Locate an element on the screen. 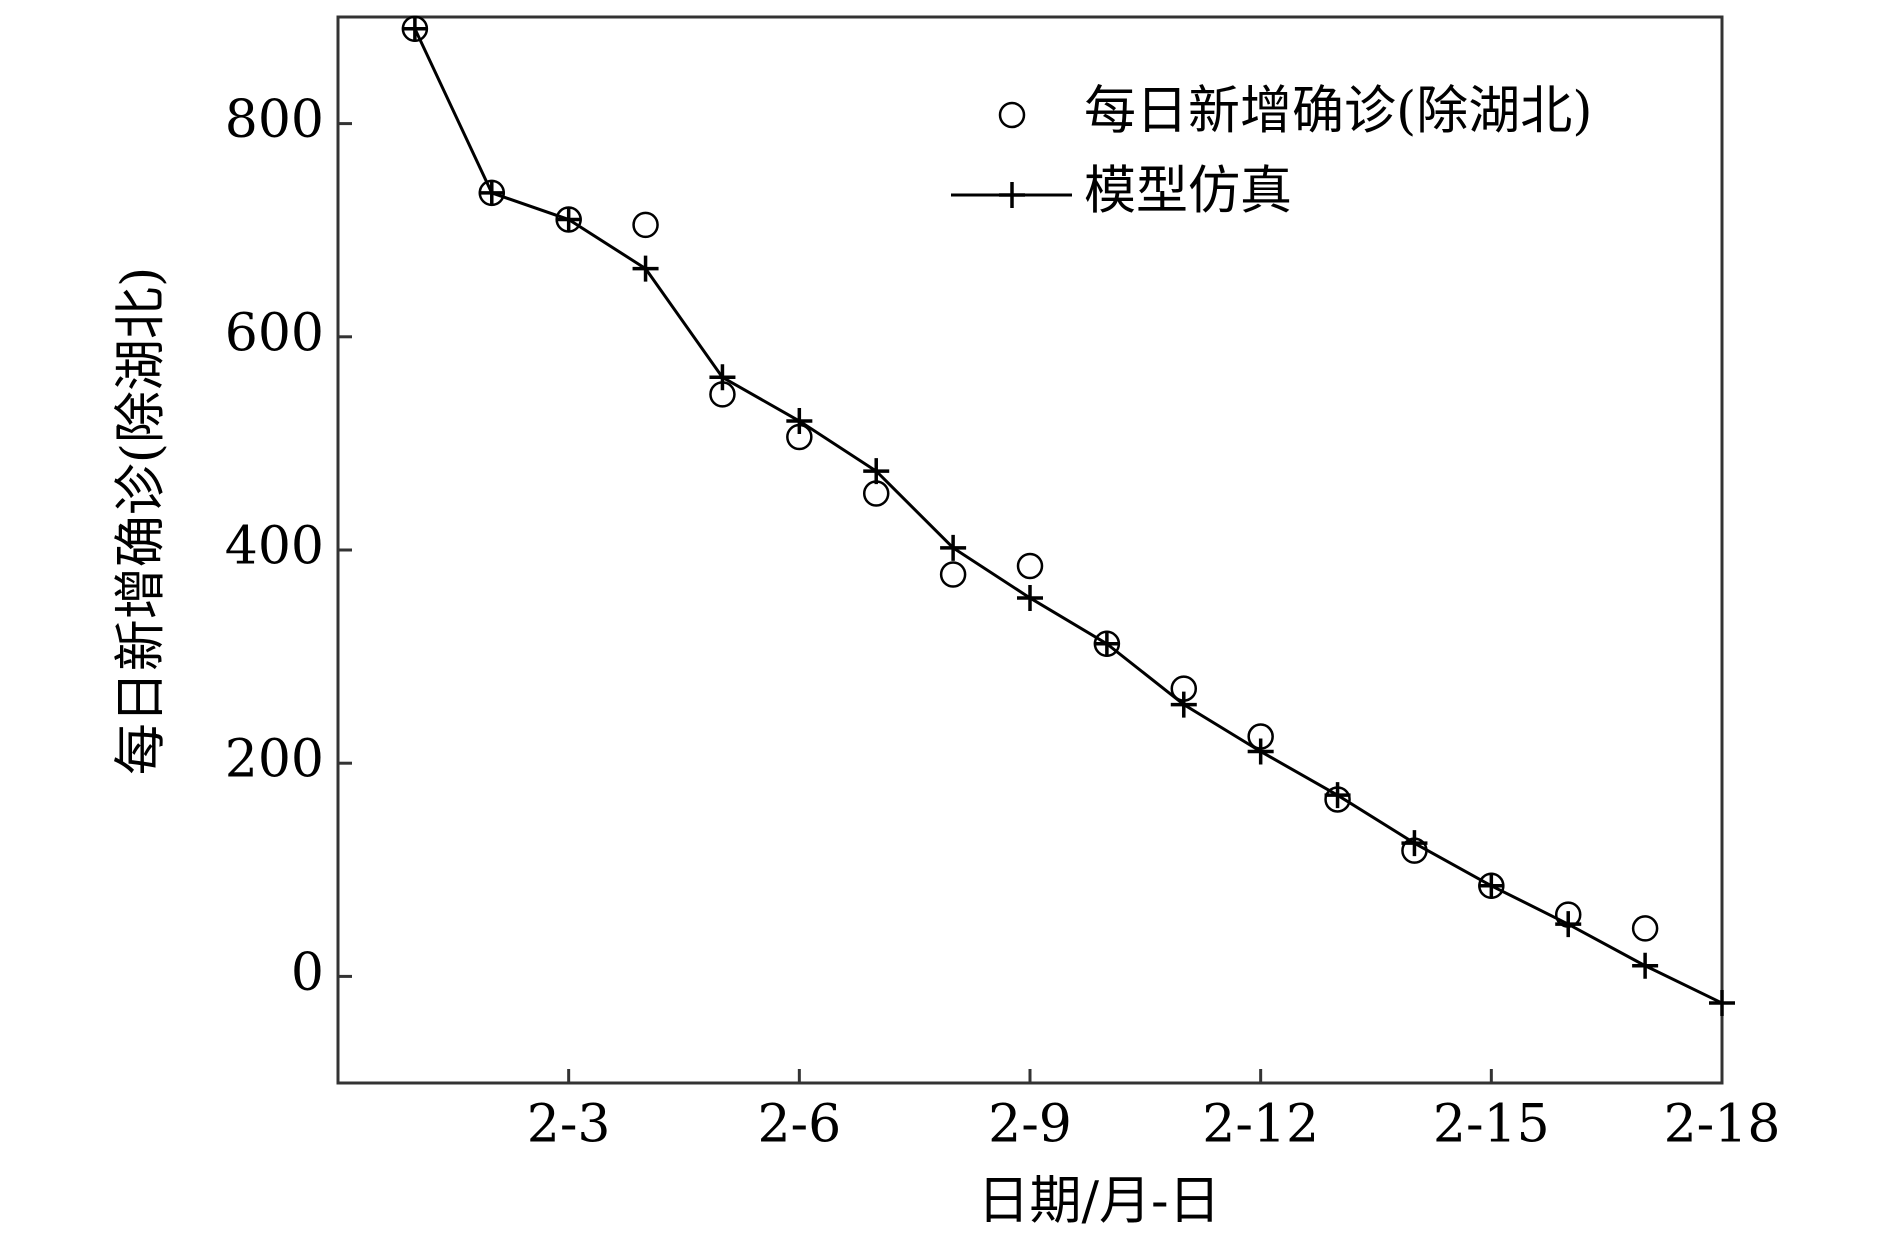  y-tick-label: 400 is located at coordinates (274, 547).